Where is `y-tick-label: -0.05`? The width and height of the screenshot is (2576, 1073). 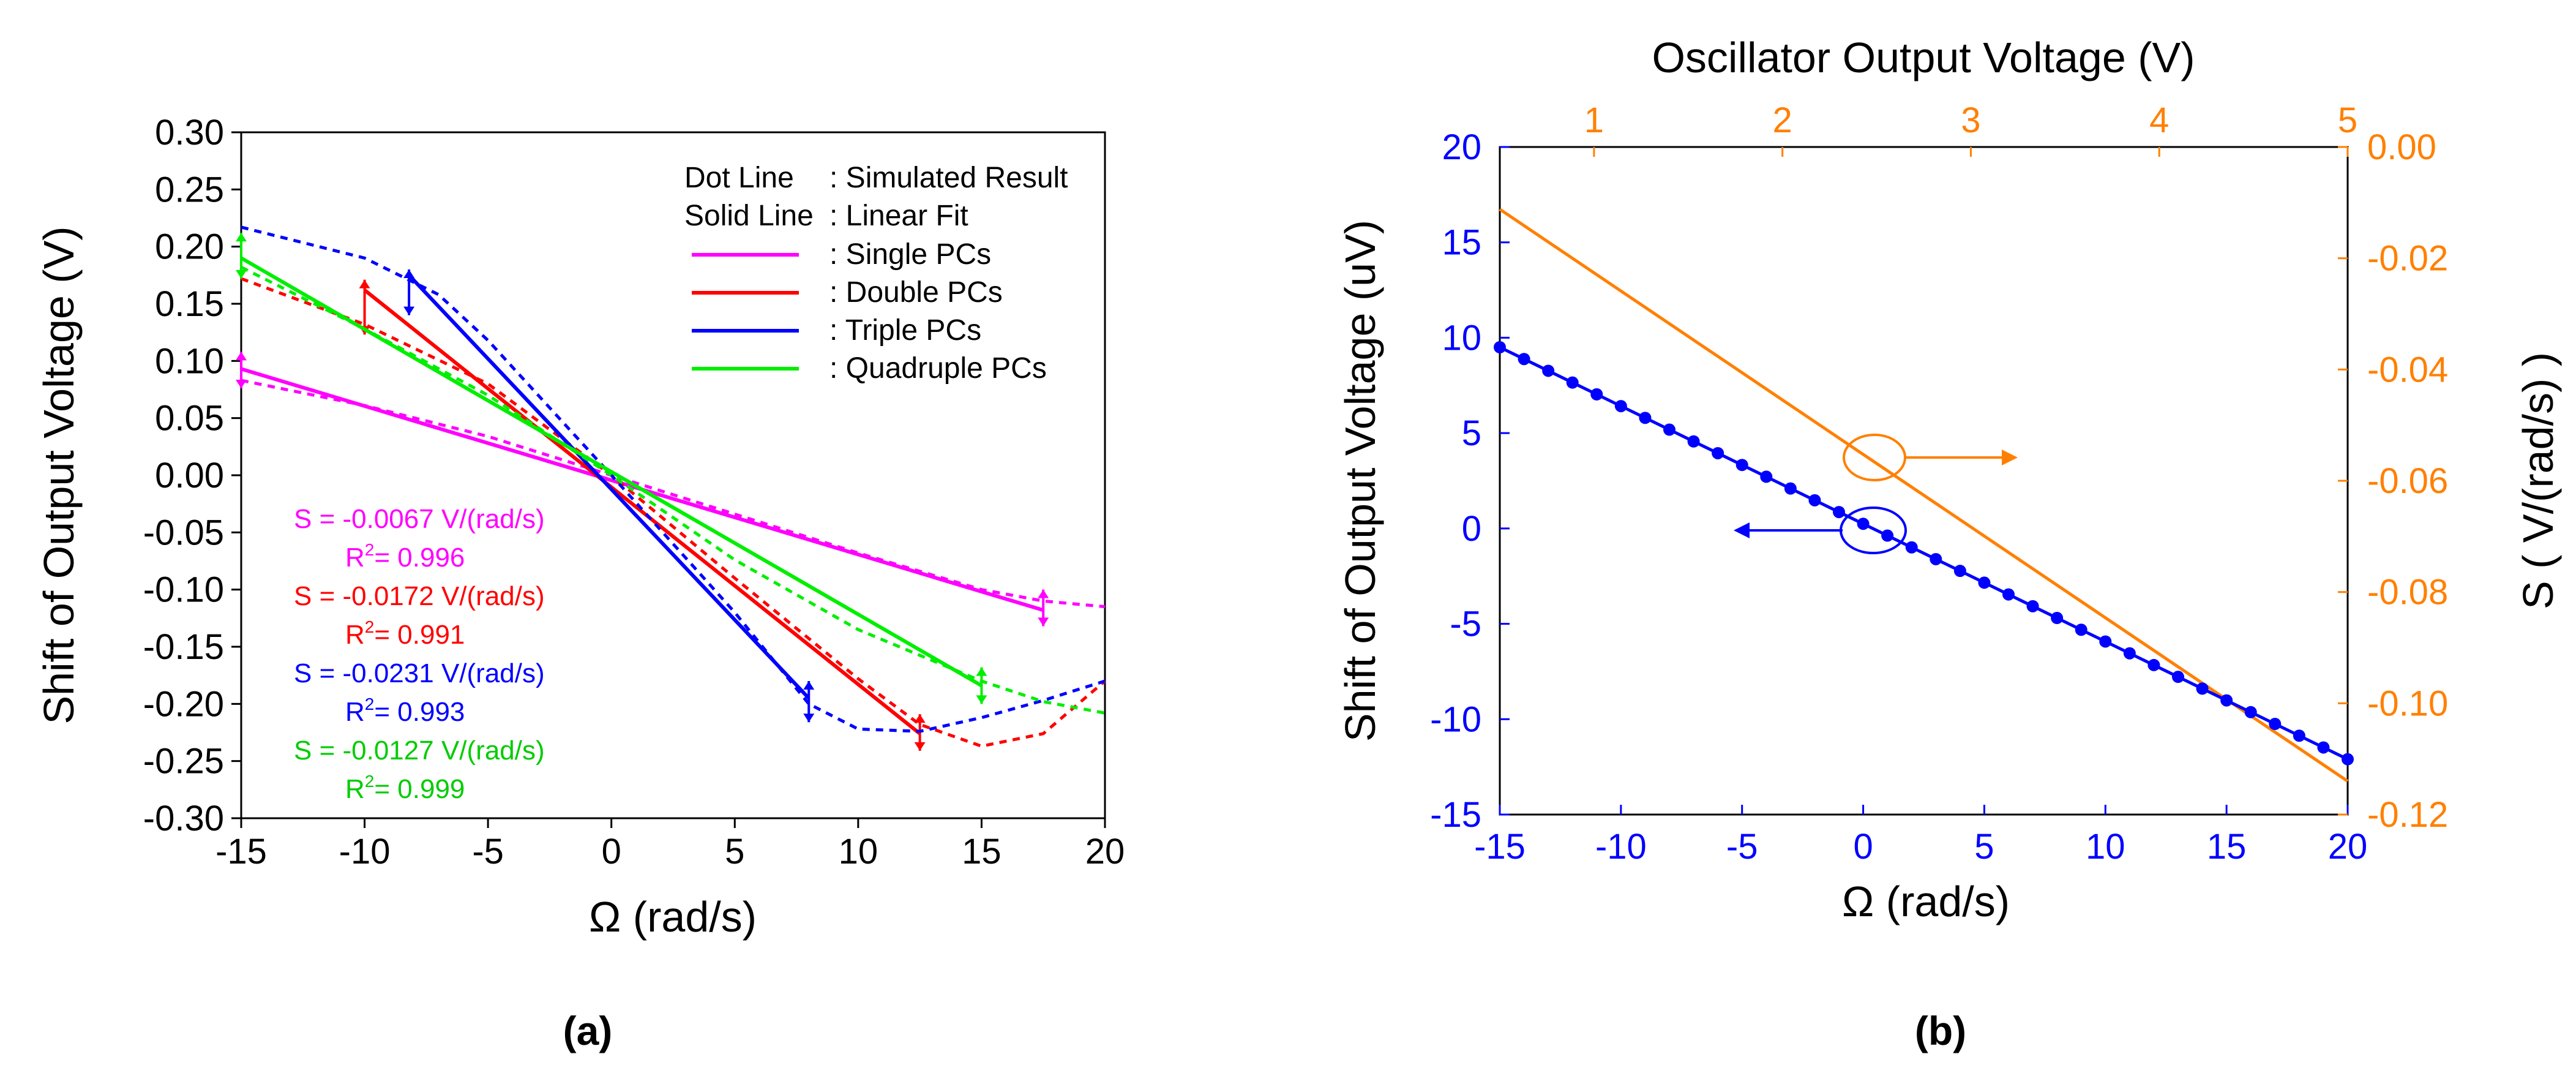
y-tick-label: -0.05 is located at coordinates (184, 532).